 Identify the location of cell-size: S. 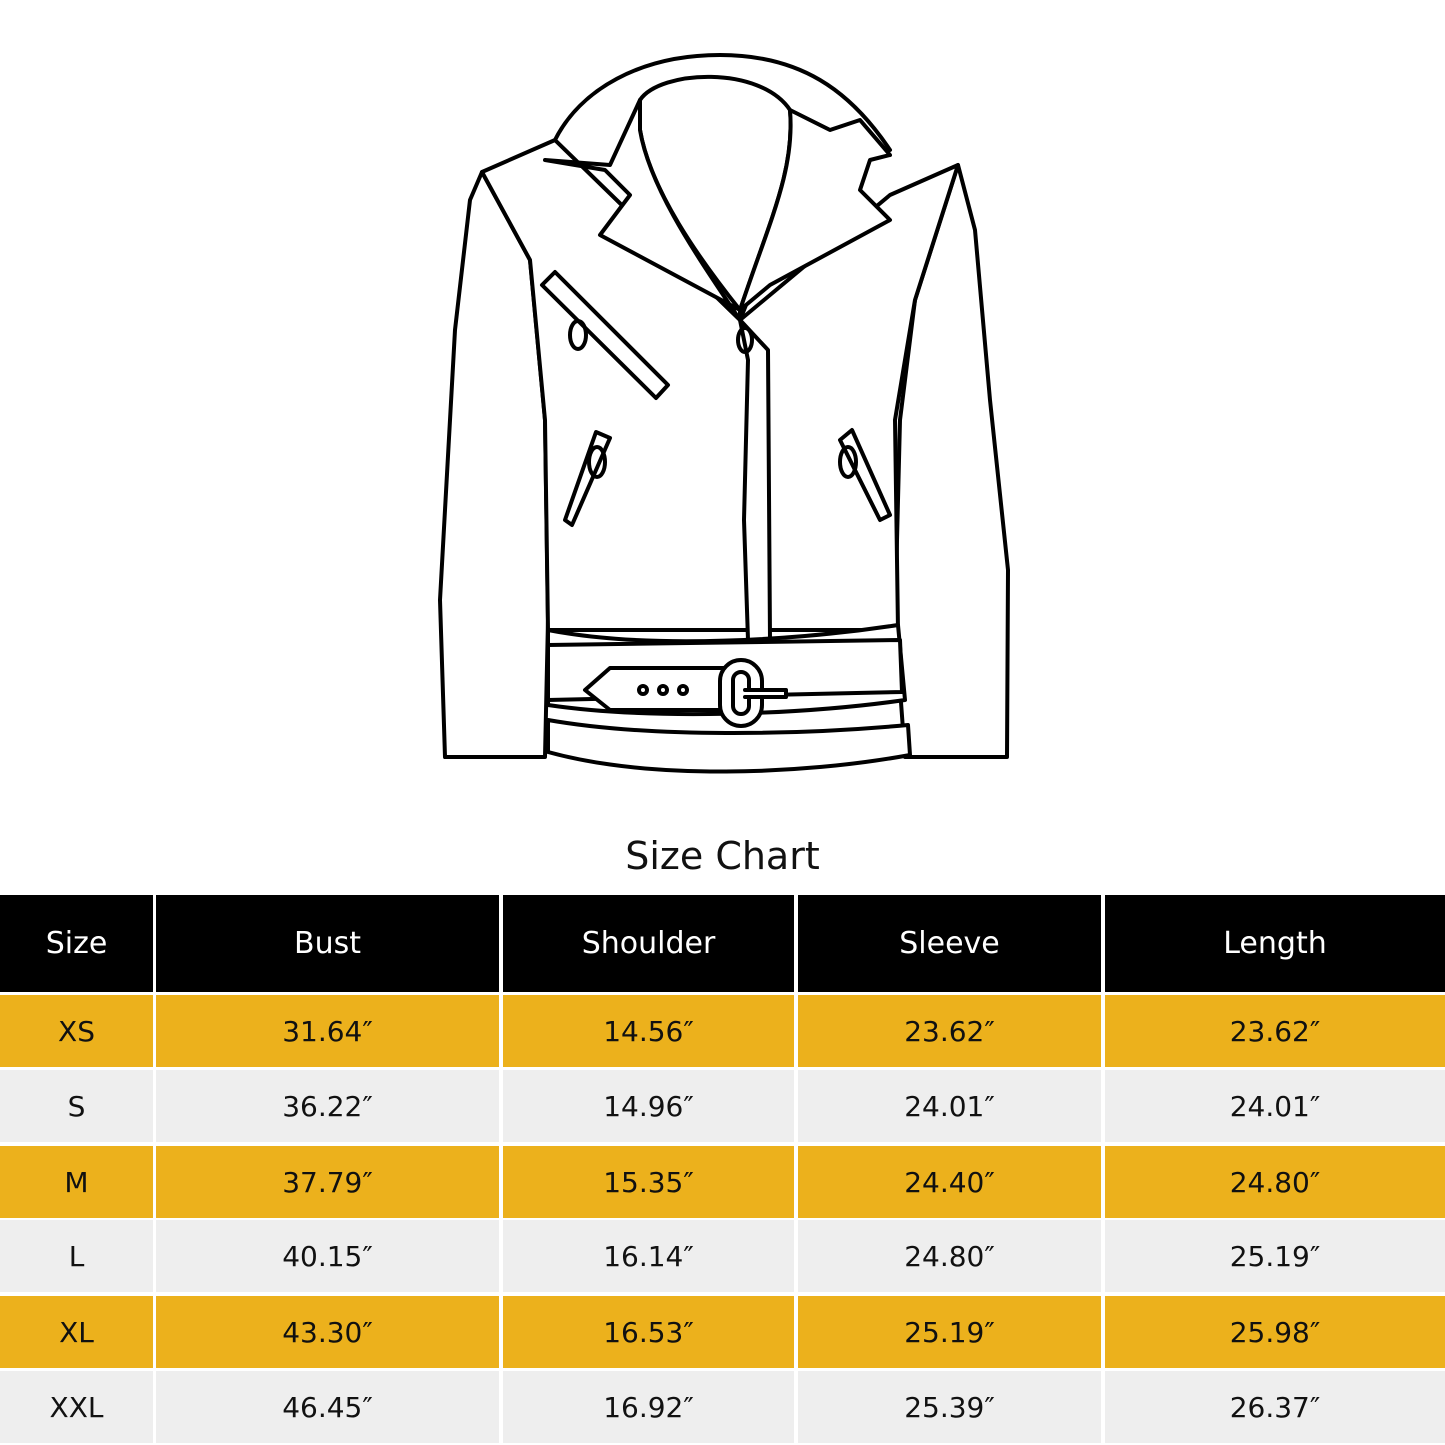
(76, 1106).